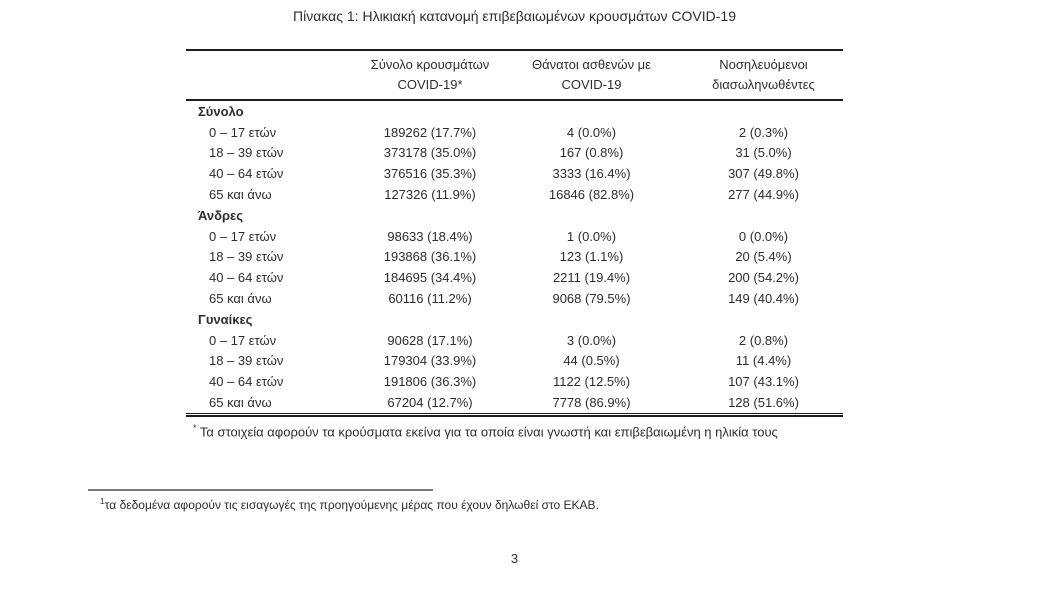  Describe the element at coordinates (430, 299) in the screenshot. I see `cases-value: 60116 (11.2%)` at that location.